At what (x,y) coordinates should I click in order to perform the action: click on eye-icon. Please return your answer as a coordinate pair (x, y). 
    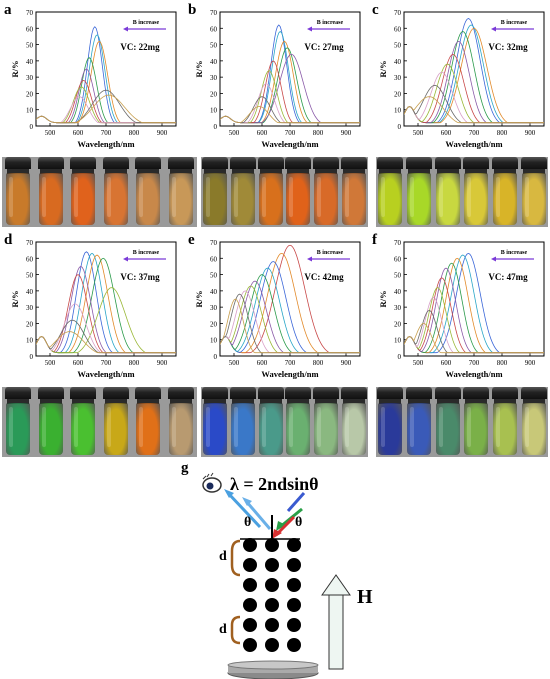
    Looking at the image, I should click on (212, 482).